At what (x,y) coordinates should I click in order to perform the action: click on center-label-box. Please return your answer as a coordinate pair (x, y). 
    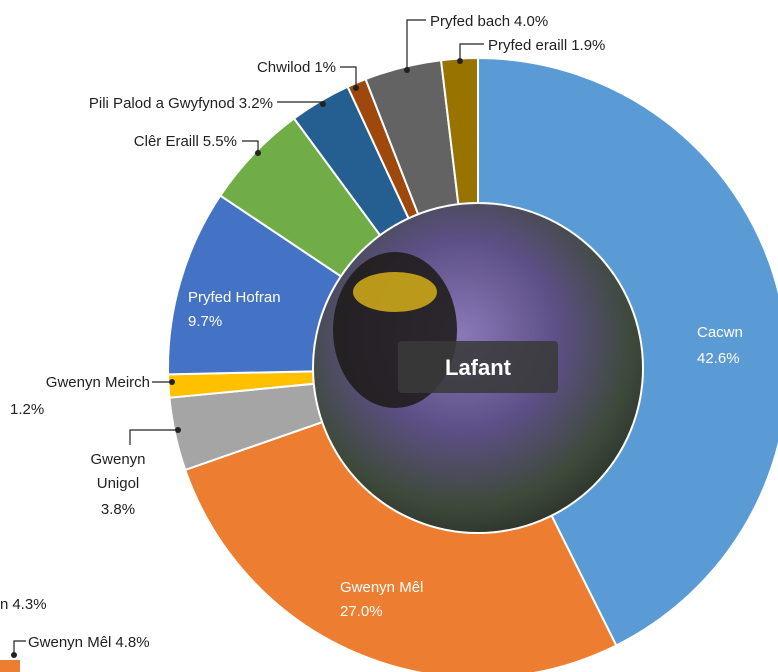
    Looking at the image, I should click on (478, 367).